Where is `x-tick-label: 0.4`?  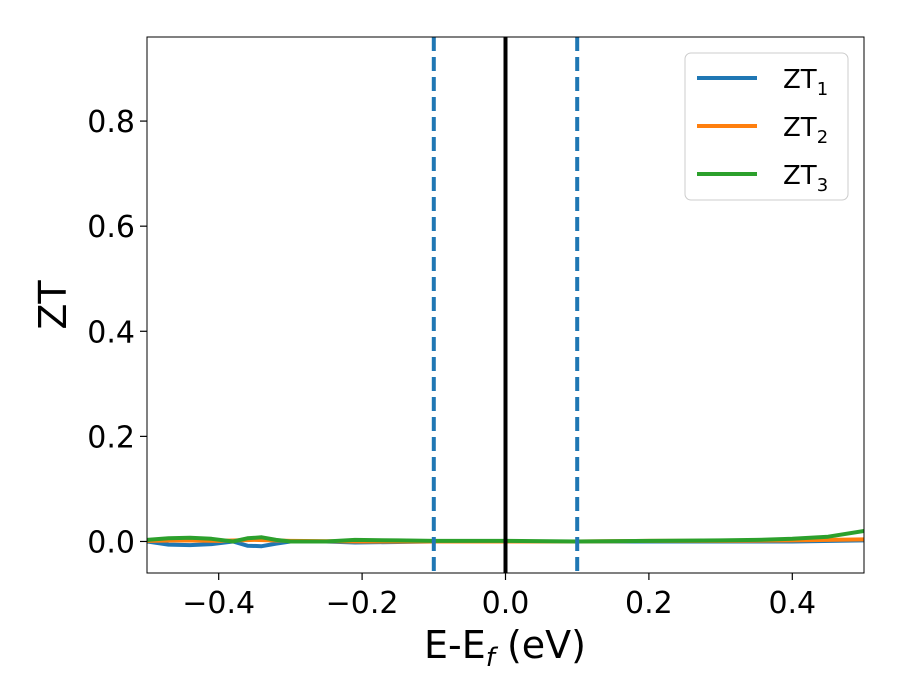 x-tick-label: 0.4 is located at coordinates (792, 603).